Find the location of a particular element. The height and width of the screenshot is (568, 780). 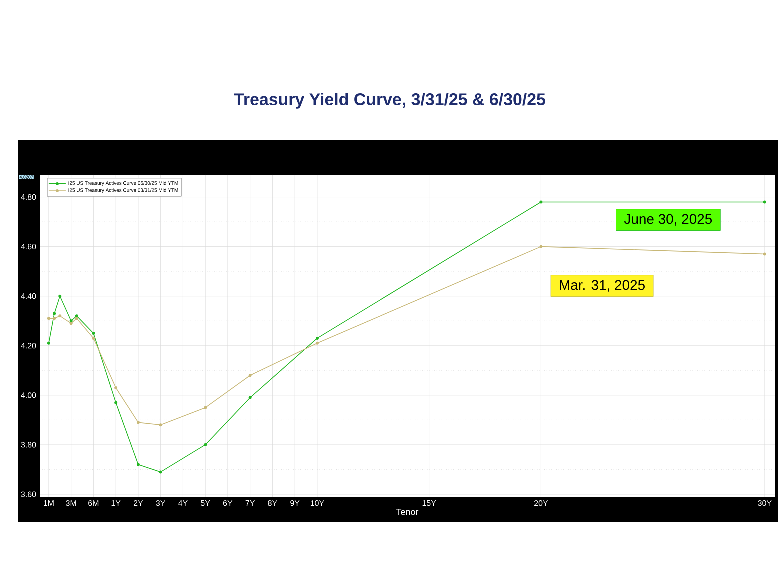

chart-title: Treasury Yield Curve, 3/31/25 & 6/30/25 is located at coordinates (390, 101).